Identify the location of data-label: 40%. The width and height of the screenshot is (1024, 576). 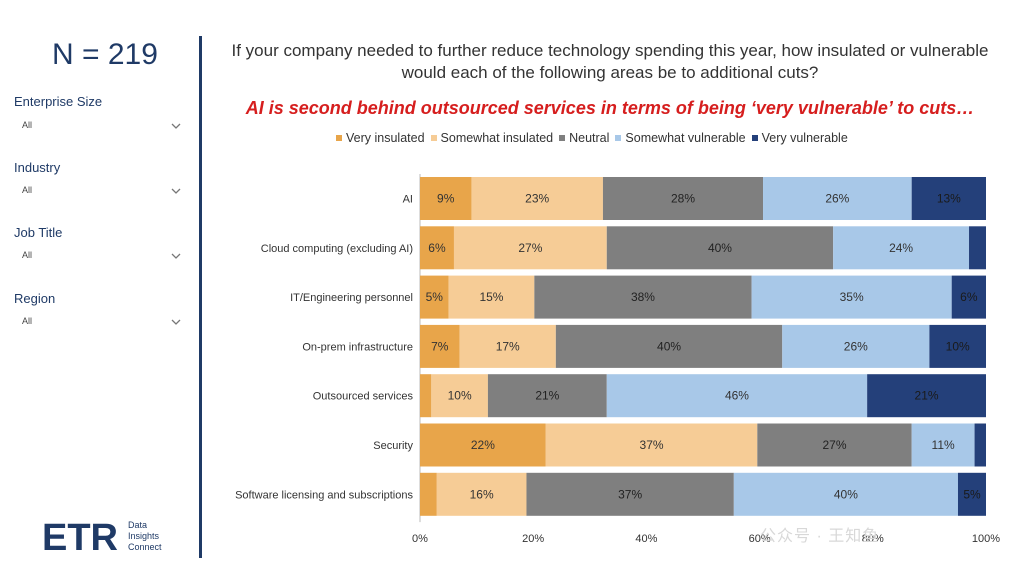
(669, 346).